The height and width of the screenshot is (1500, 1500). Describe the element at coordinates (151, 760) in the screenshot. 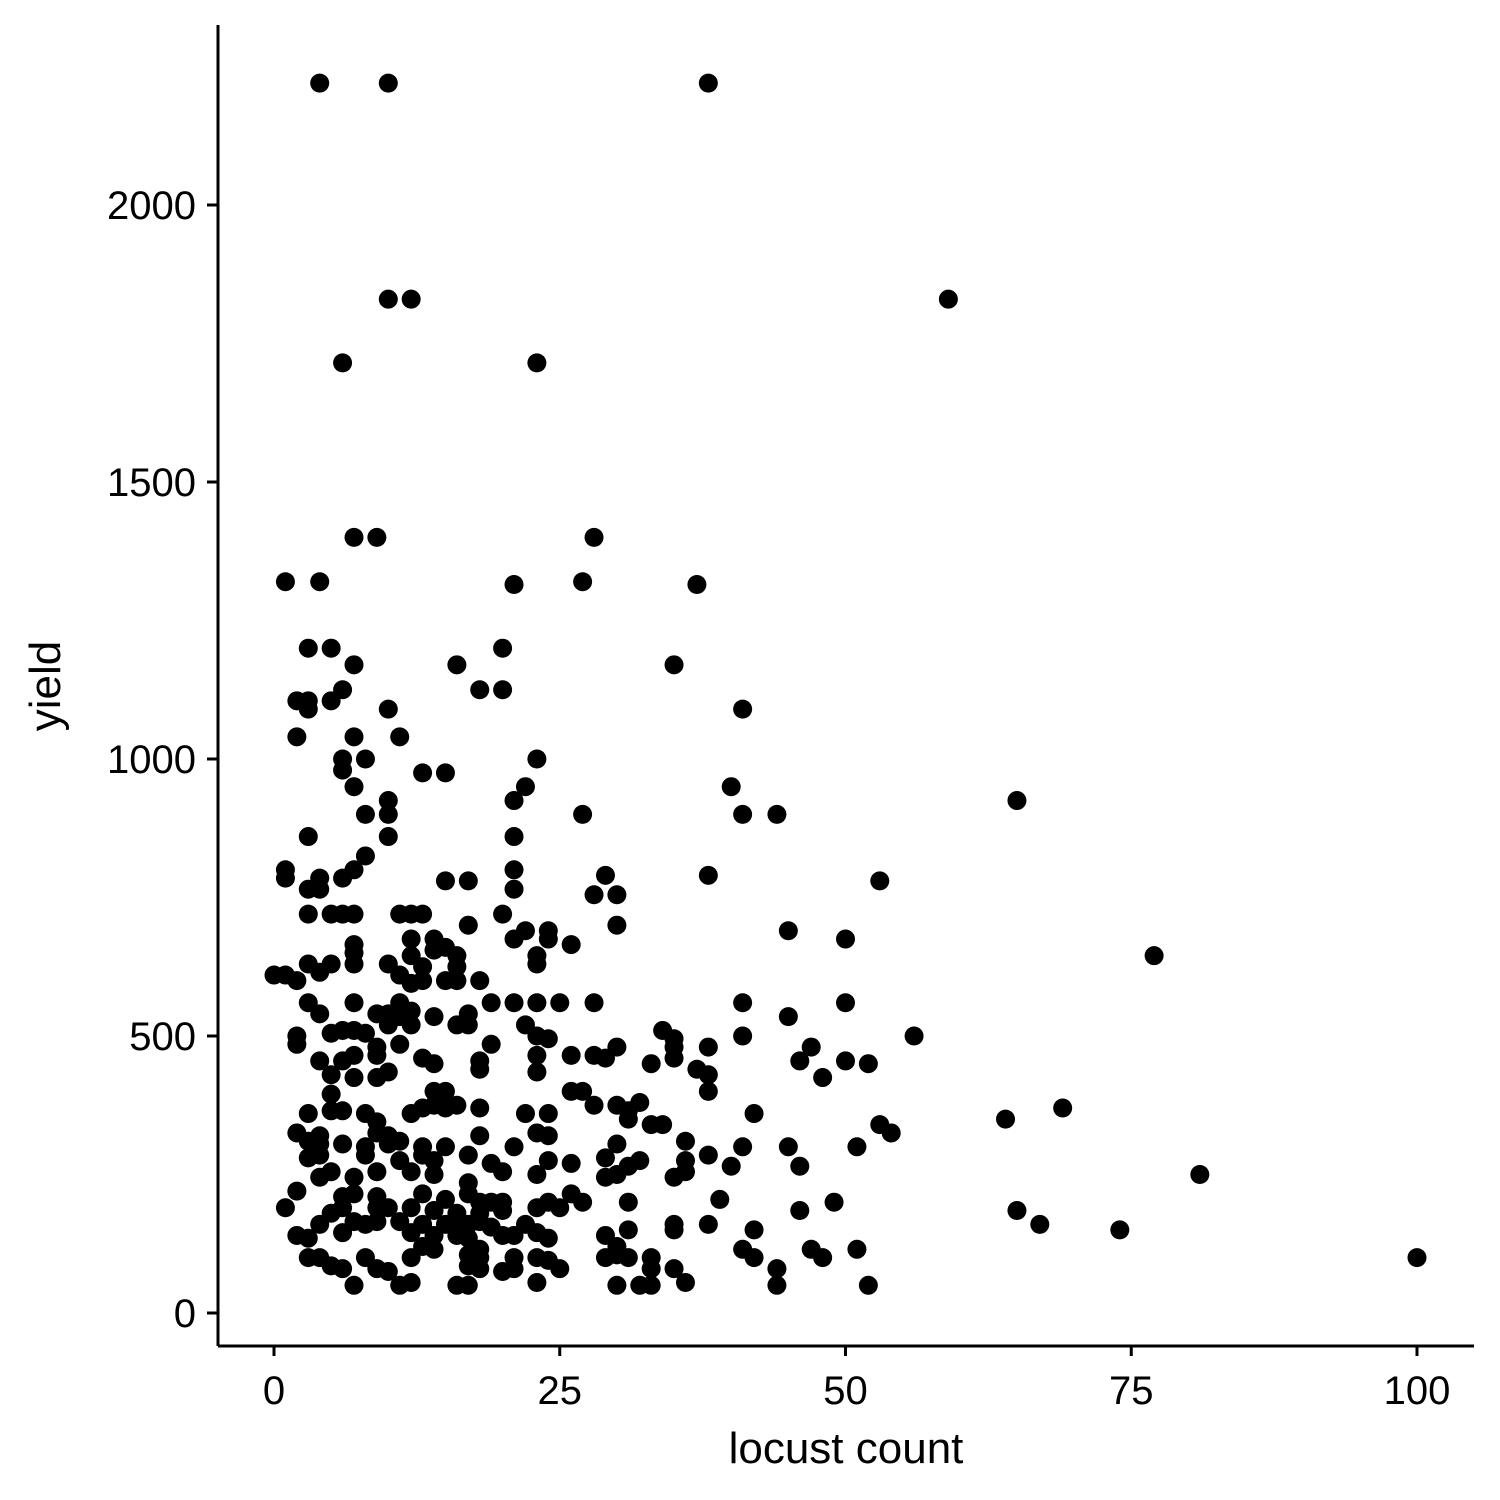

I see `y-tick-label: 1000` at that location.